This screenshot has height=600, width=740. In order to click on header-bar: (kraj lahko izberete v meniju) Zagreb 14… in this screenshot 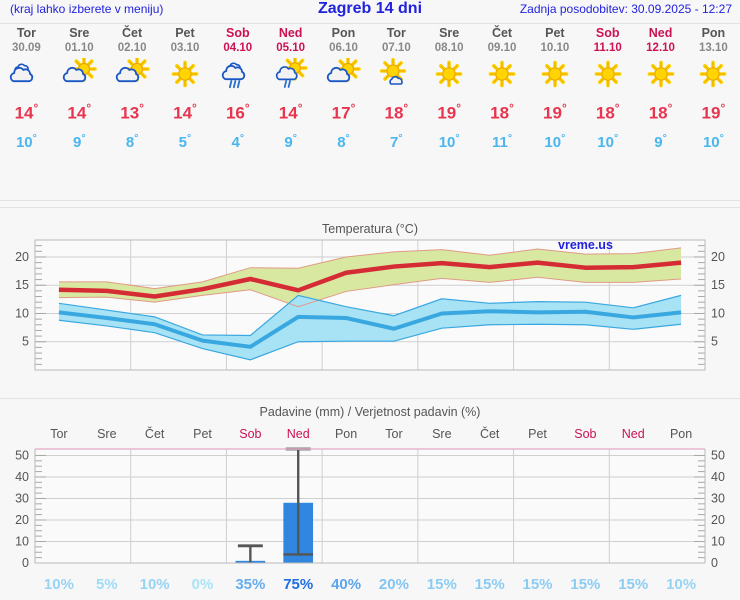, I will do `click(370, 11)`.